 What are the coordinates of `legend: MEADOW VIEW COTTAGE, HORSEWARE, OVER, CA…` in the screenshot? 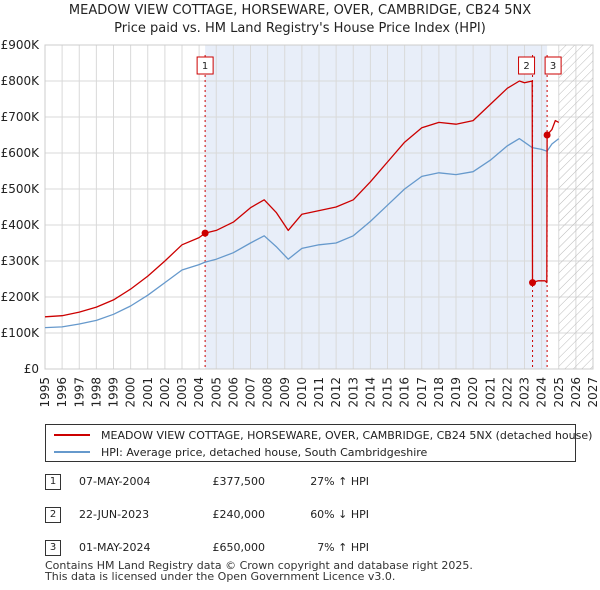 It's located at (318, 443).